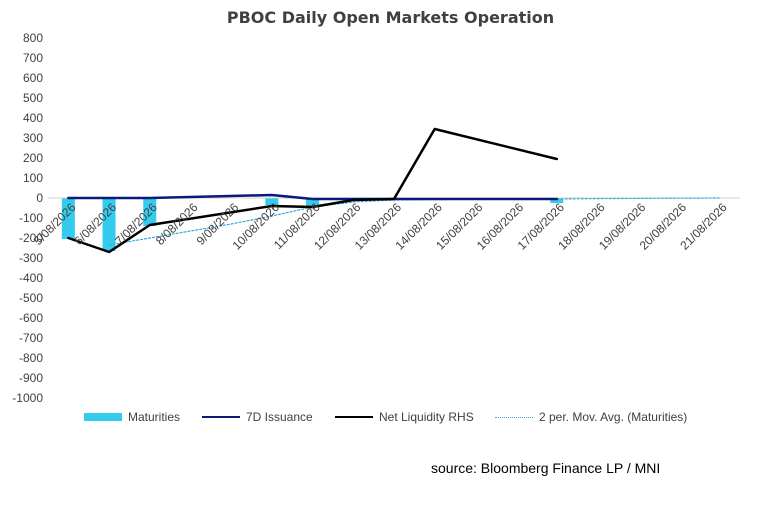 The width and height of the screenshot is (781, 507). What do you see at coordinates (279, 417) in the screenshot?
I see `legend-label: 7D Issuance` at bounding box center [279, 417].